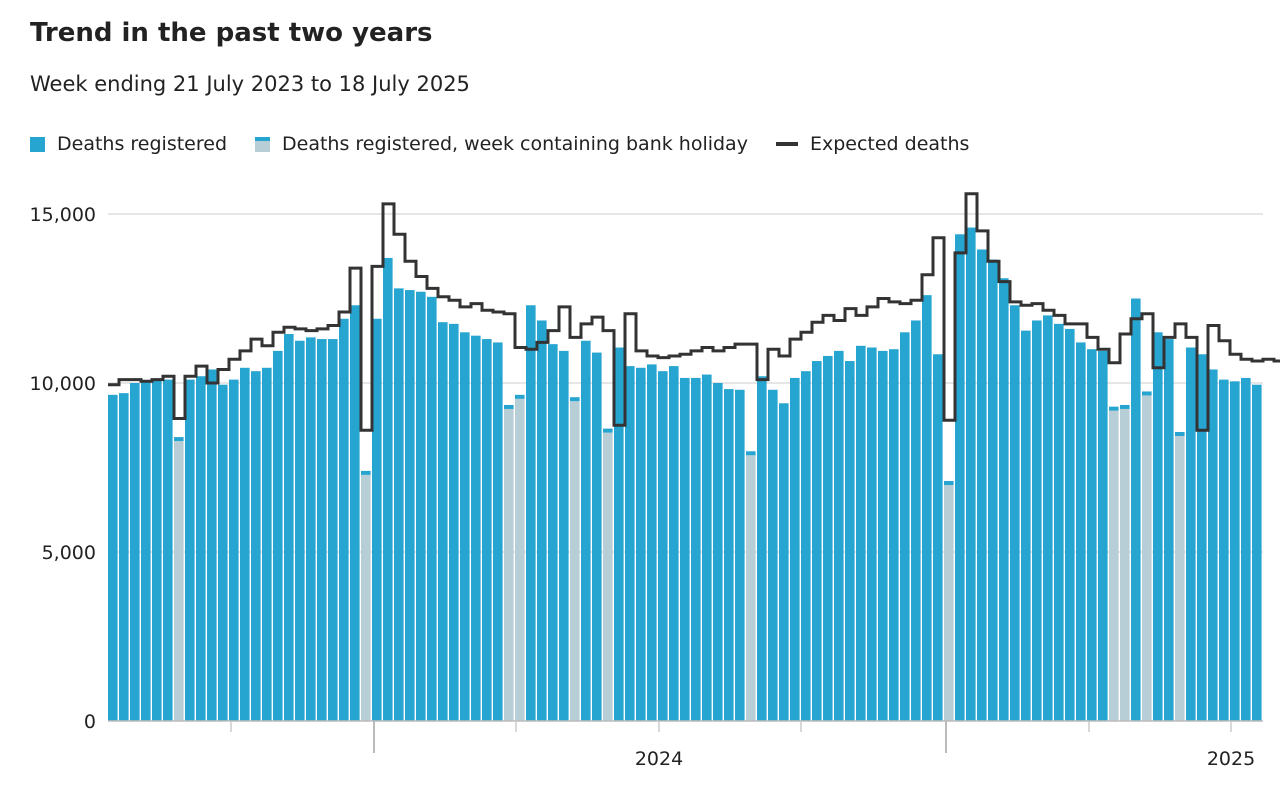  What do you see at coordinates (250, 84) in the screenshot?
I see `chart-subtitle: Week ending 21 July 2023 to 18 July 2025` at bounding box center [250, 84].